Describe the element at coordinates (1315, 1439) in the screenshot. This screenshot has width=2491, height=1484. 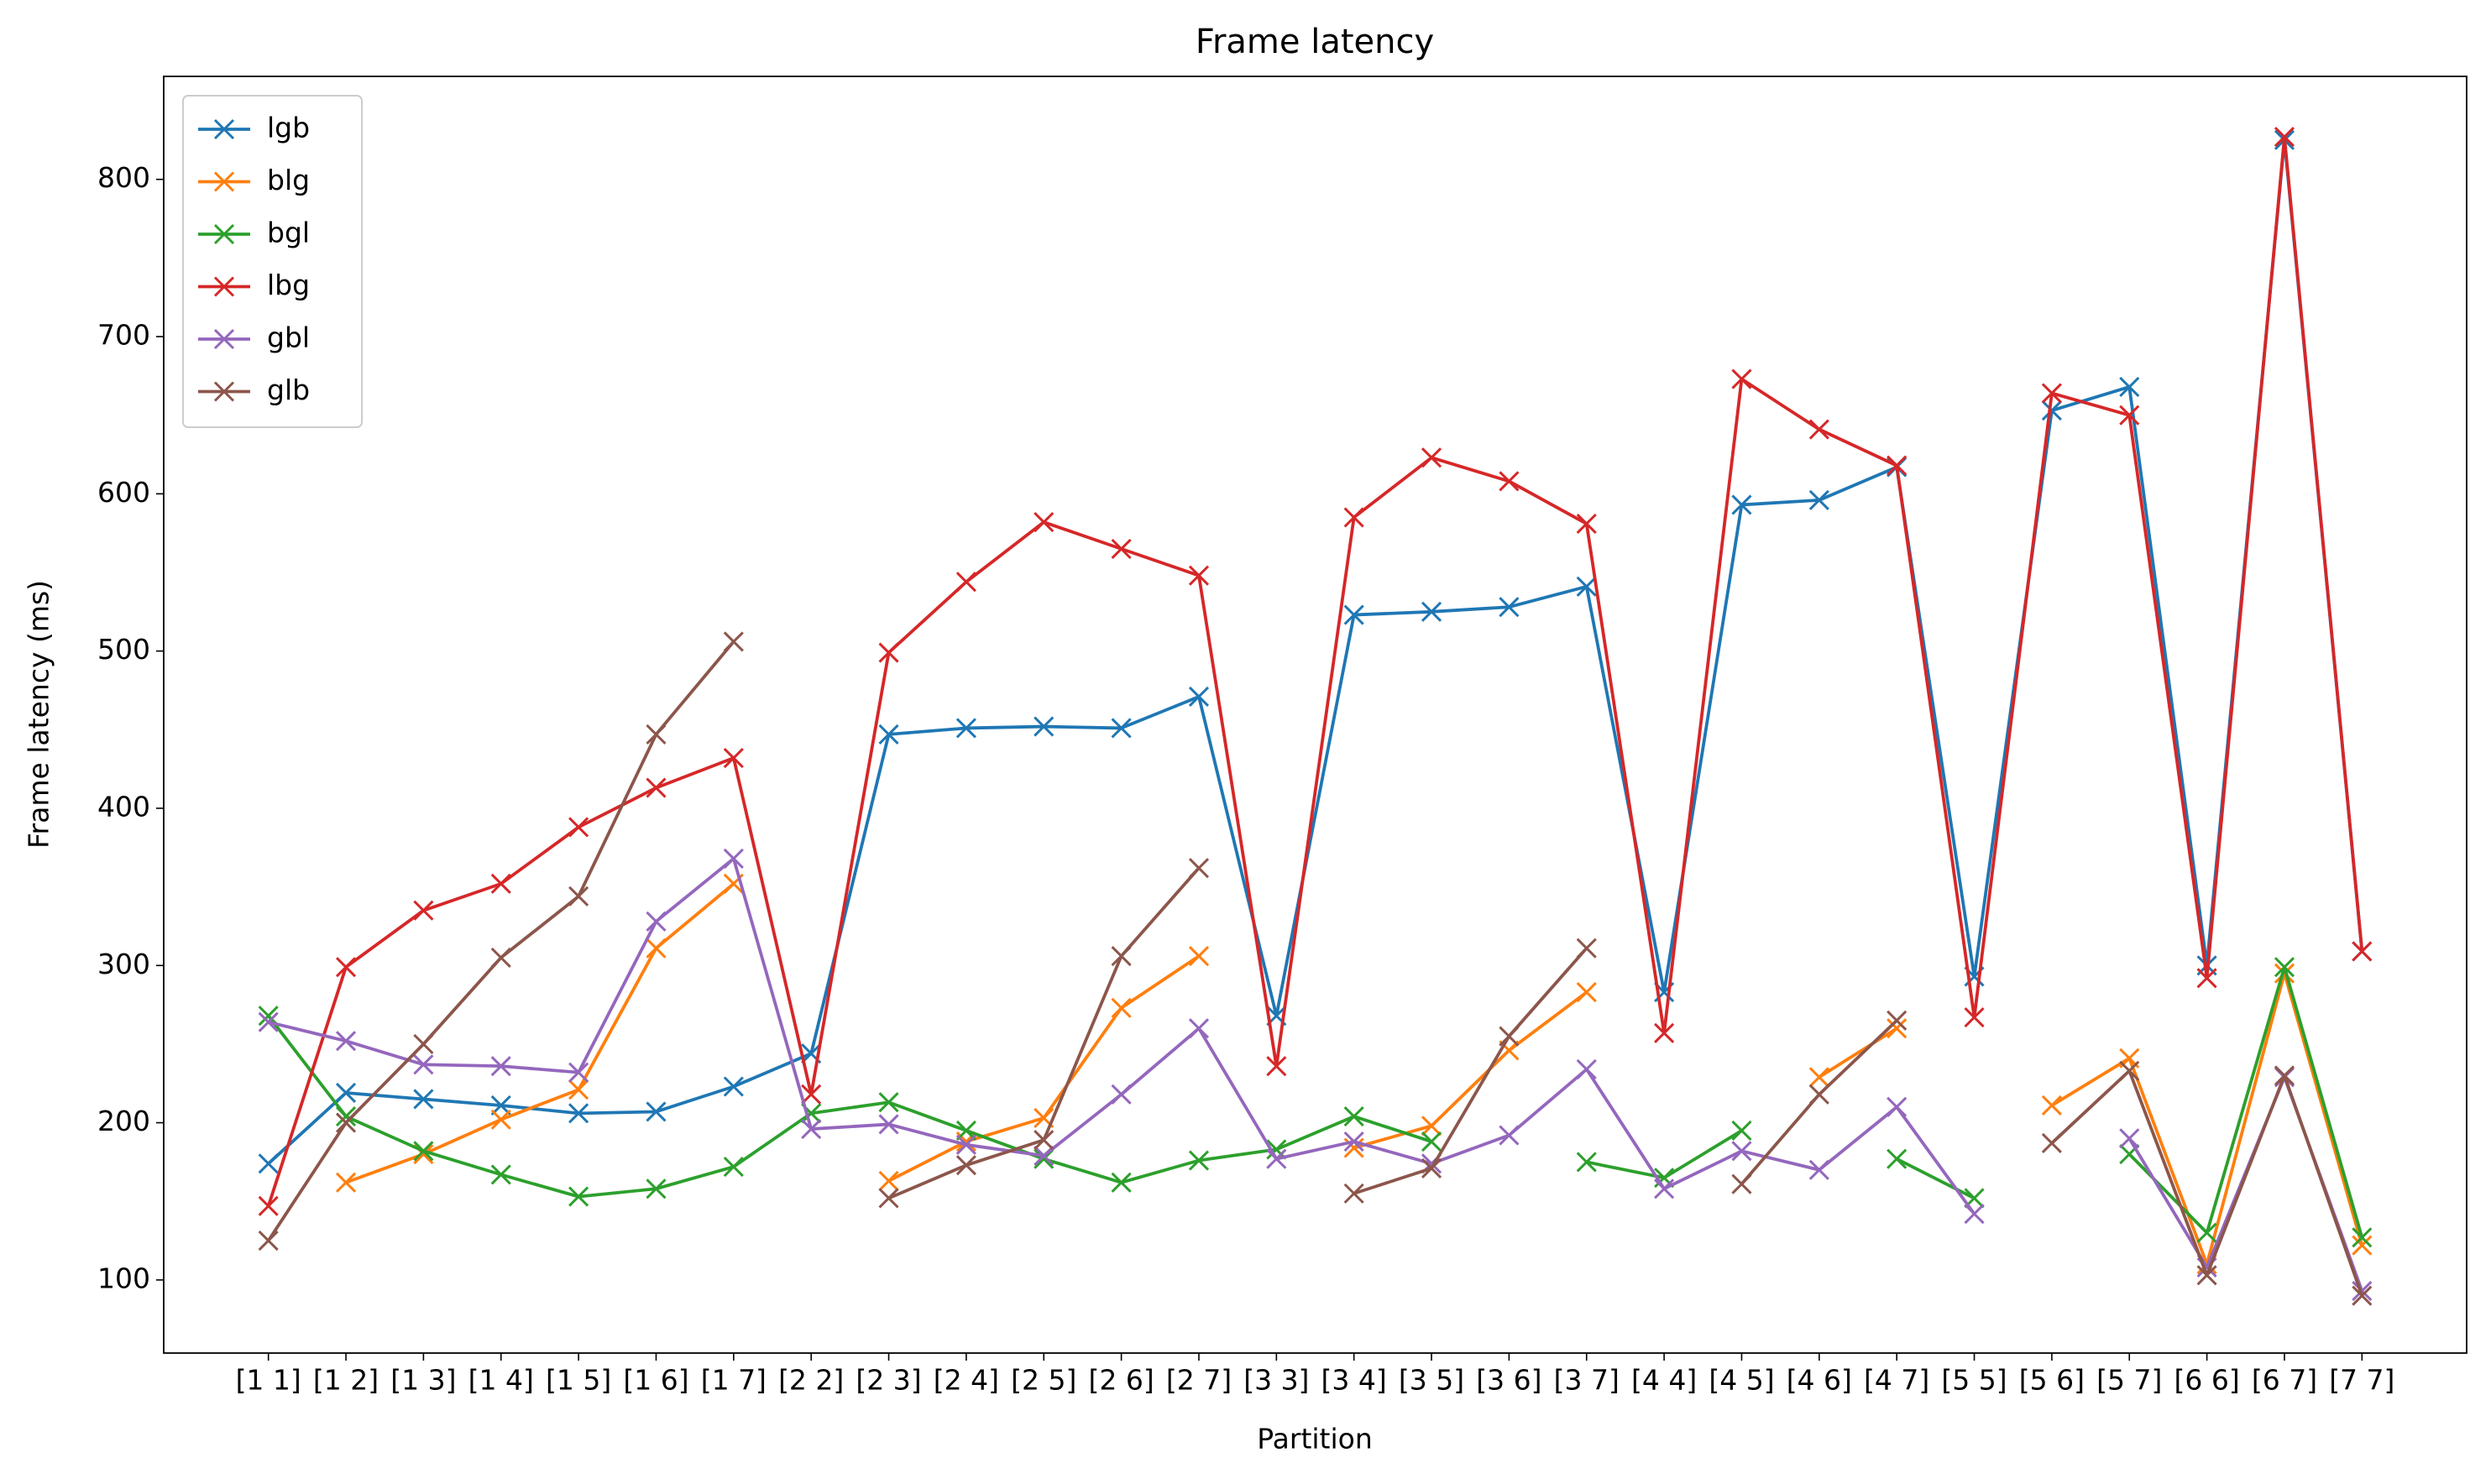
I see `x-axis-label: Partition` at that location.